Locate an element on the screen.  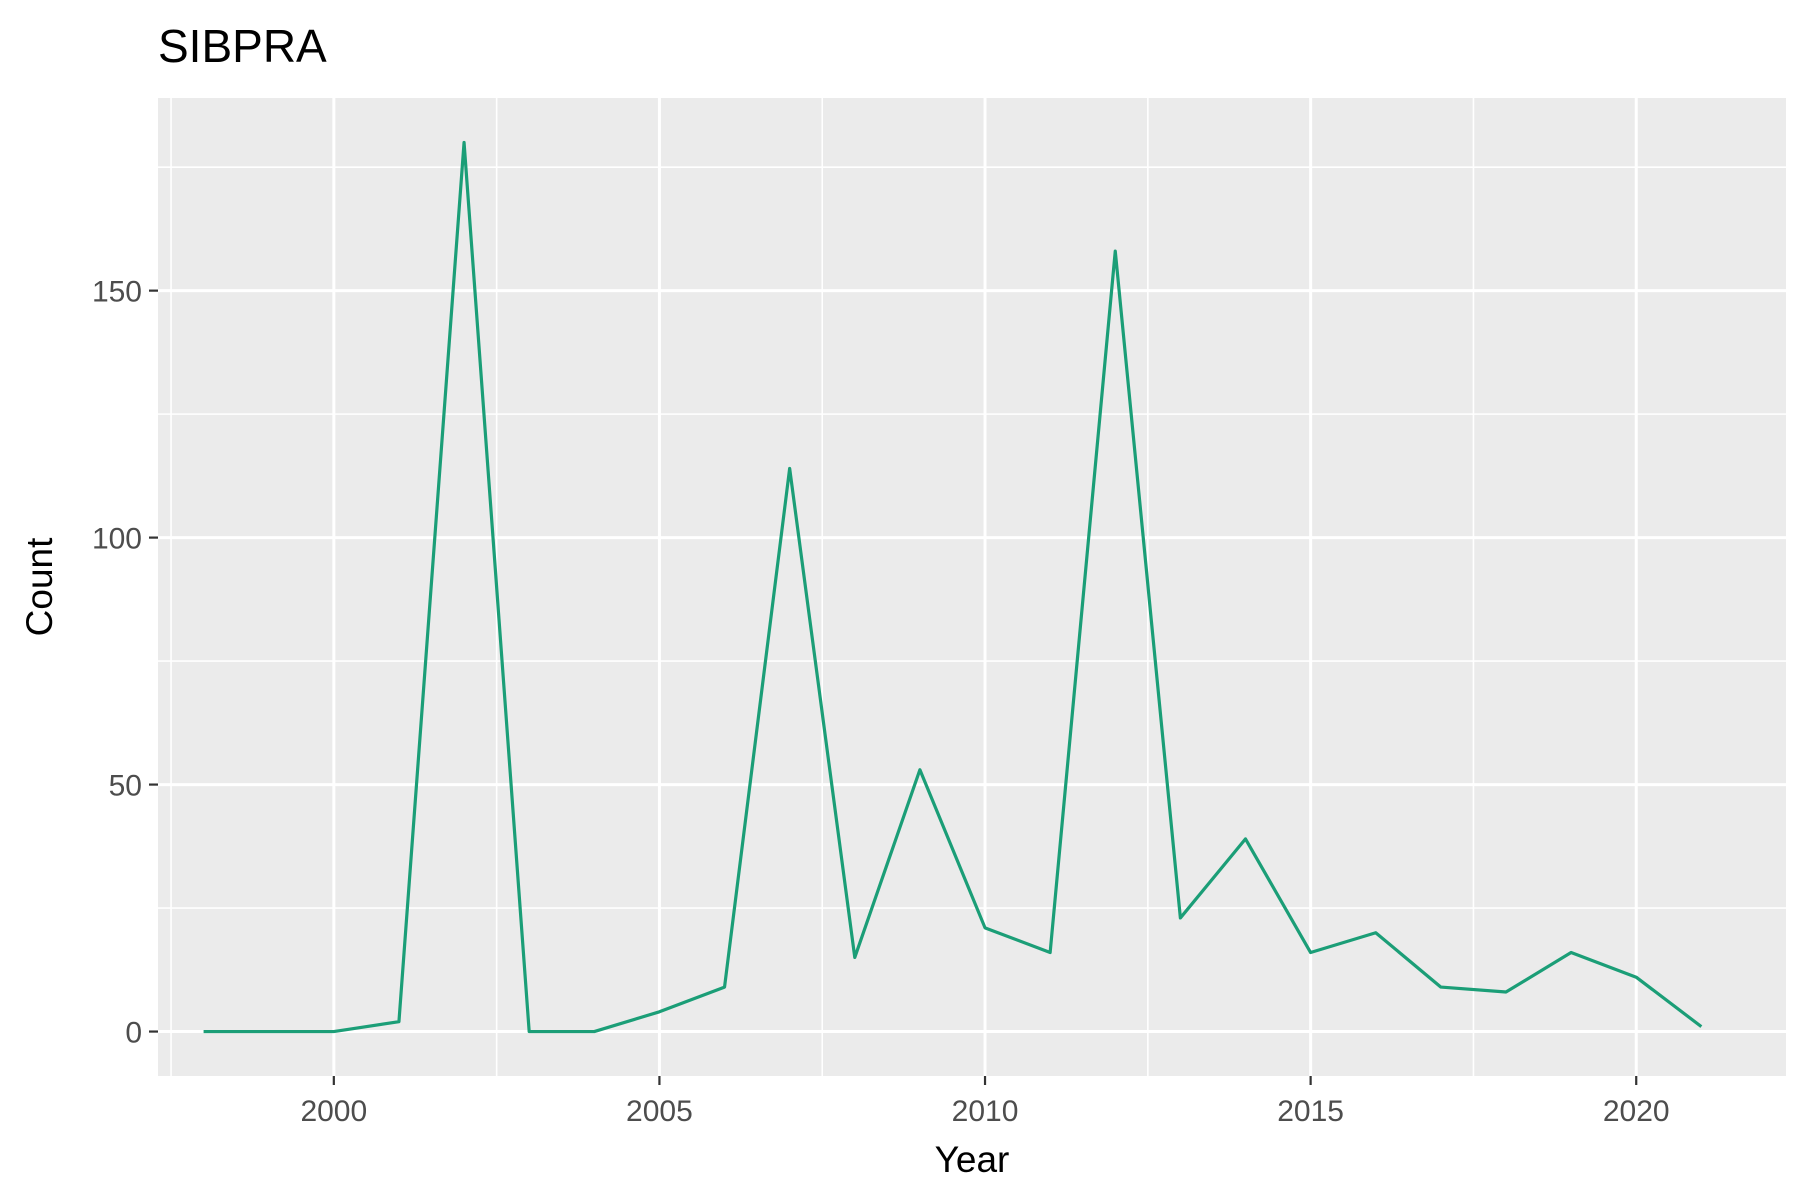
y-tick-label: 0 is located at coordinates (133, 1033).